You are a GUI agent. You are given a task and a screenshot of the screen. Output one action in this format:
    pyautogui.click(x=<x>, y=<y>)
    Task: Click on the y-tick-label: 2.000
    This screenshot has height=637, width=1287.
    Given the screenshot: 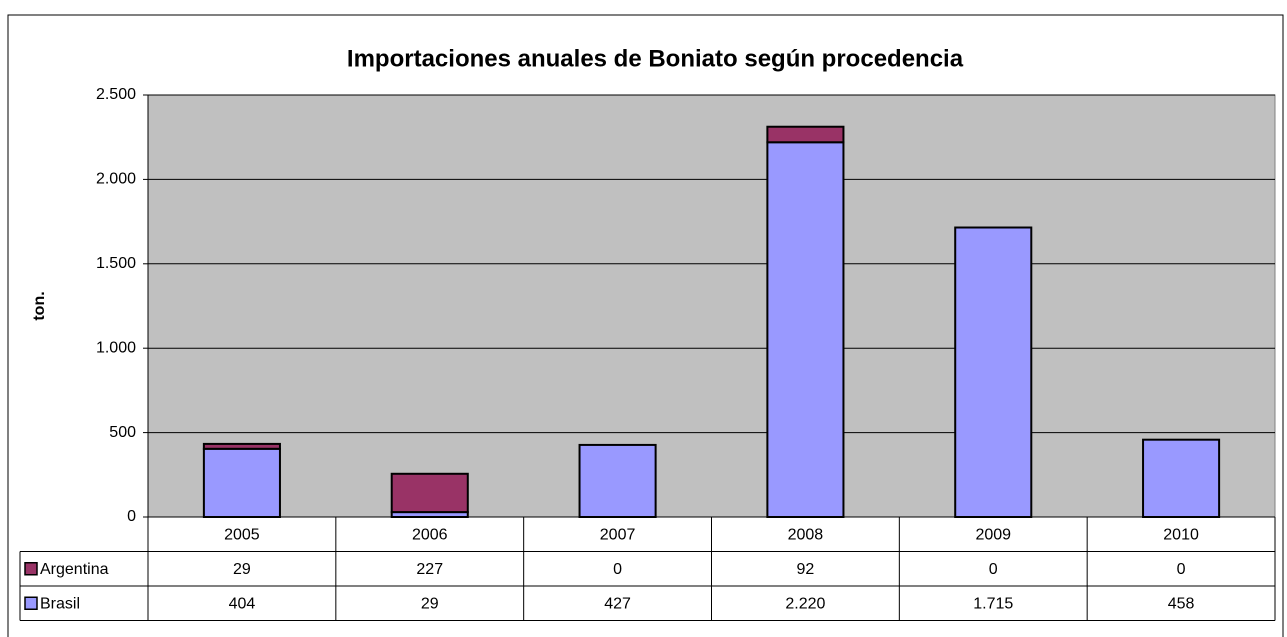 What is the action you would take?
    pyautogui.click(x=116, y=179)
    